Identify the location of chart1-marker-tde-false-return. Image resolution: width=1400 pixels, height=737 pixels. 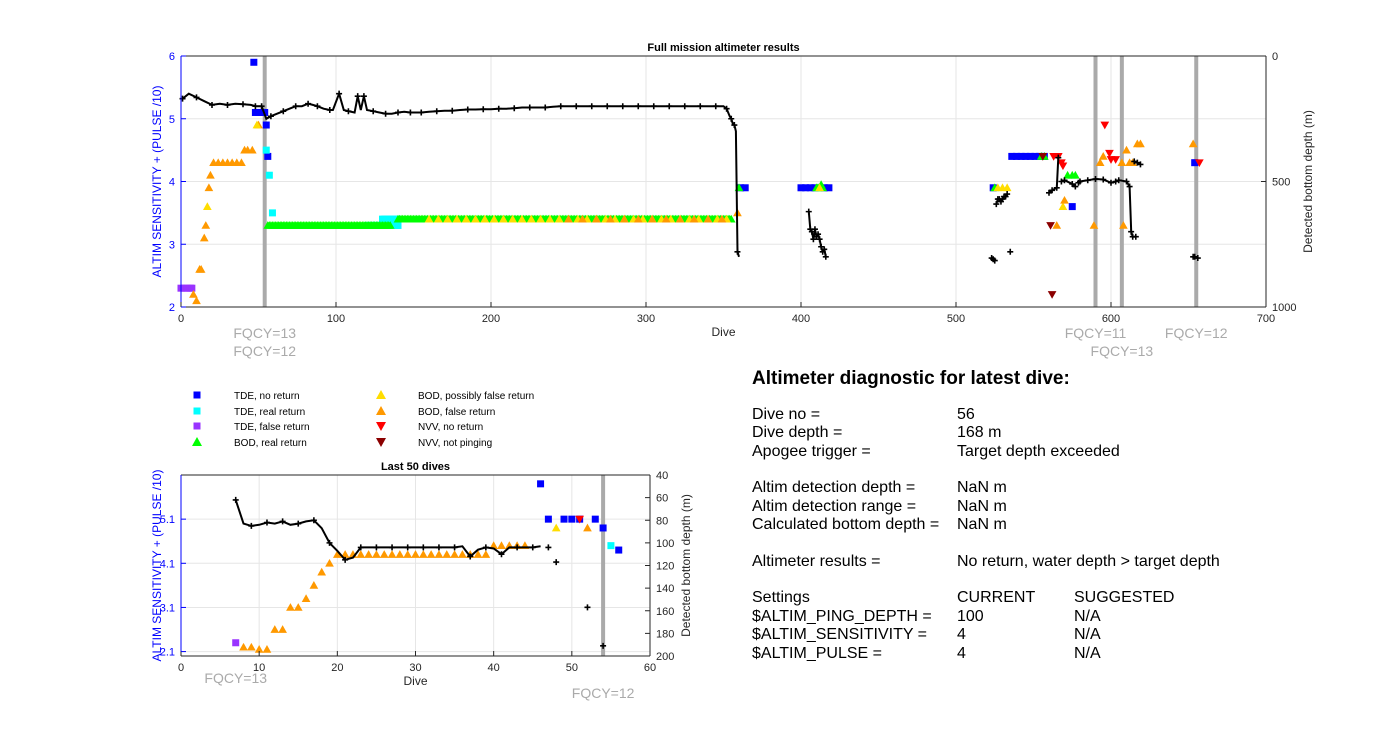
(192, 288).